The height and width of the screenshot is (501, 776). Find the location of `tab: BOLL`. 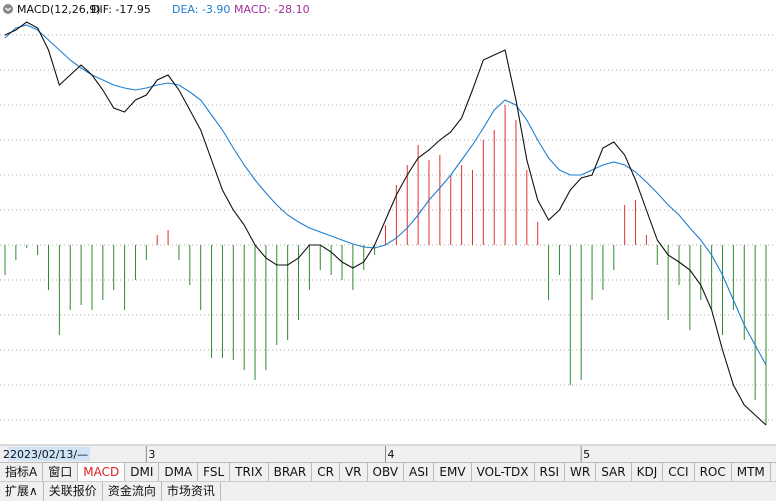

tab: BOLL is located at coordinates (773, 472).